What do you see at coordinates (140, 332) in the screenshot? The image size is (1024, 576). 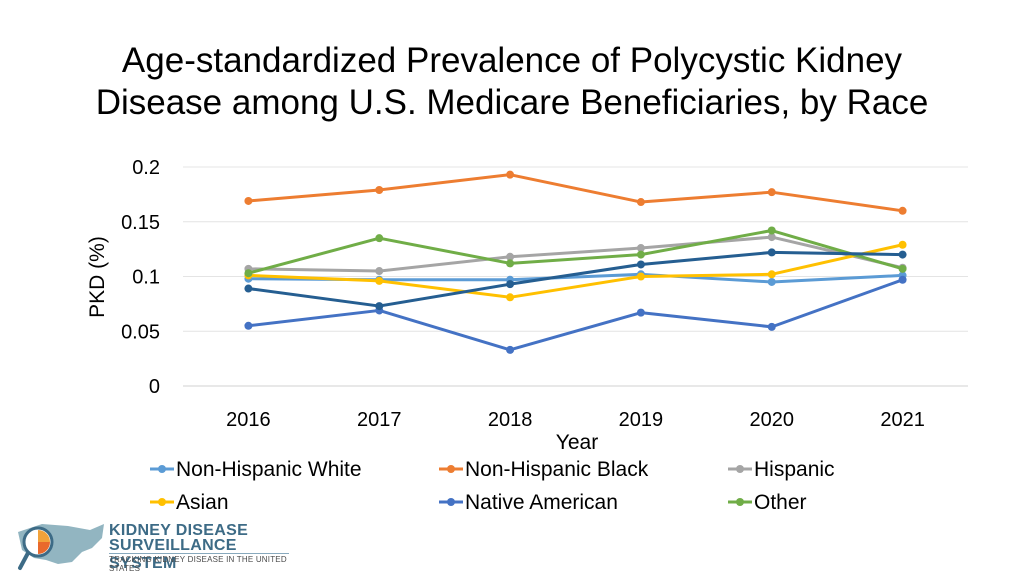 I see `y-tick-label: 0.05` at bounding box center [140, 332].